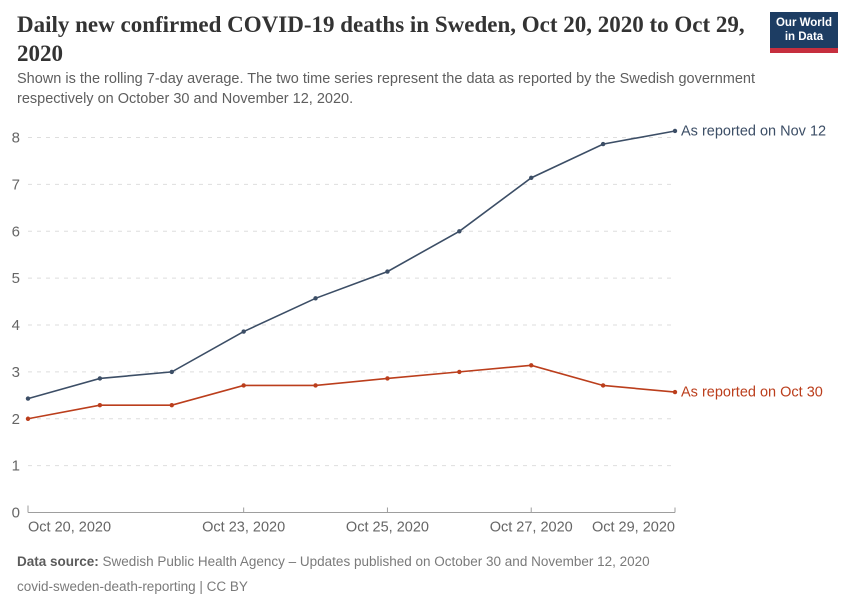  What do you see at coordinates (803, 23) in the screenshot?
I see `owid-logo-line1: Our World` at bounding box center [803, 23].